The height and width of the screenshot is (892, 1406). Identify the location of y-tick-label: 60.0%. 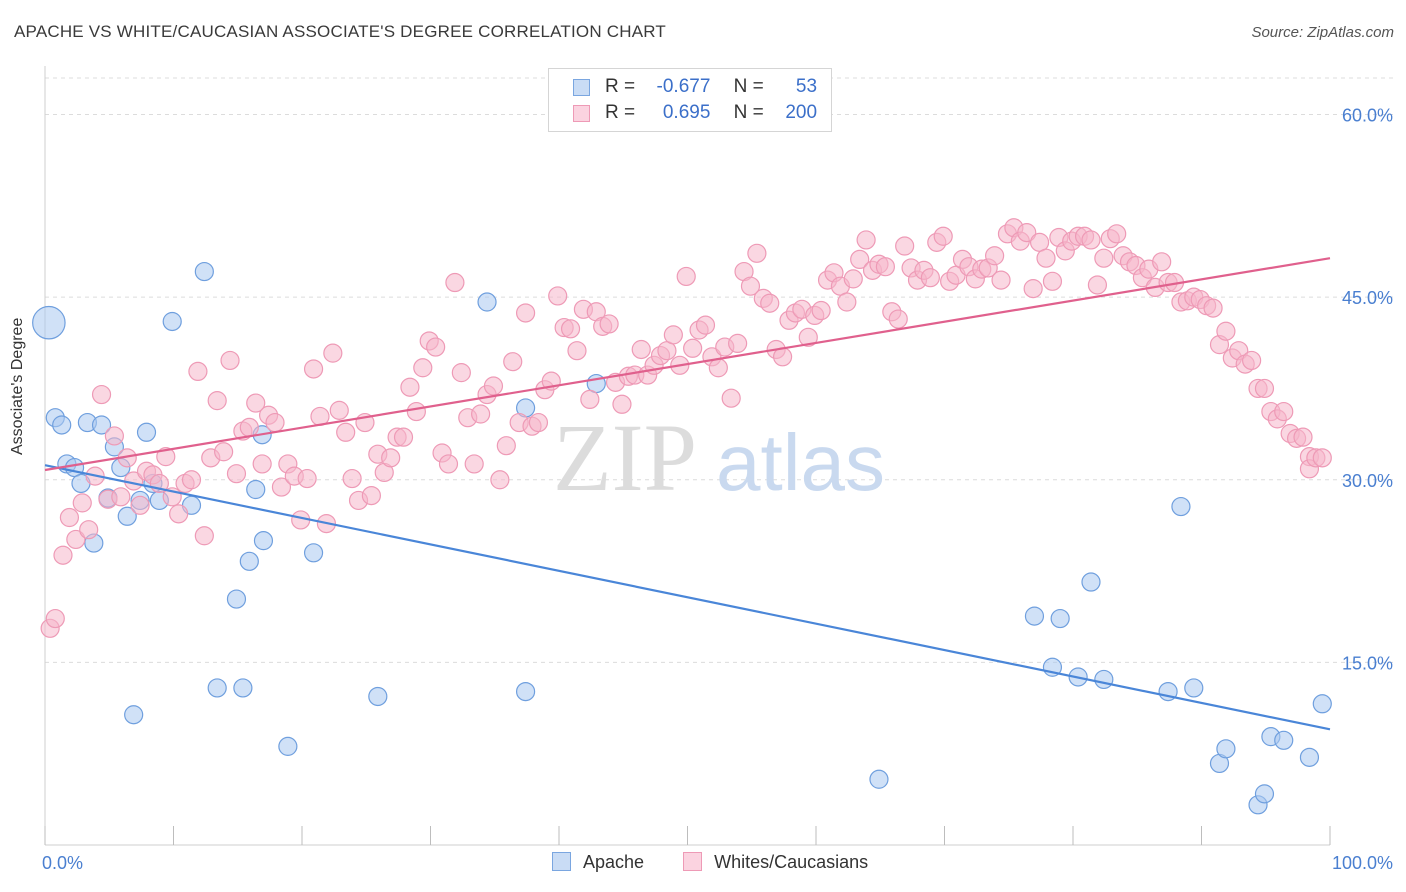
(1367, 116).